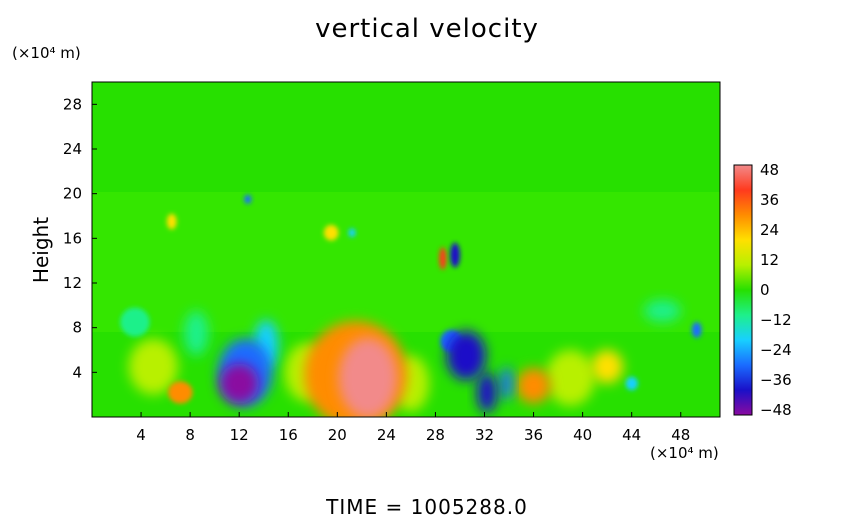 Image resolution: width=854 pixels, height=519 pixels. Describe the element at coordinates (743, 290) in the screenshot. I see `colorbar` at that location.